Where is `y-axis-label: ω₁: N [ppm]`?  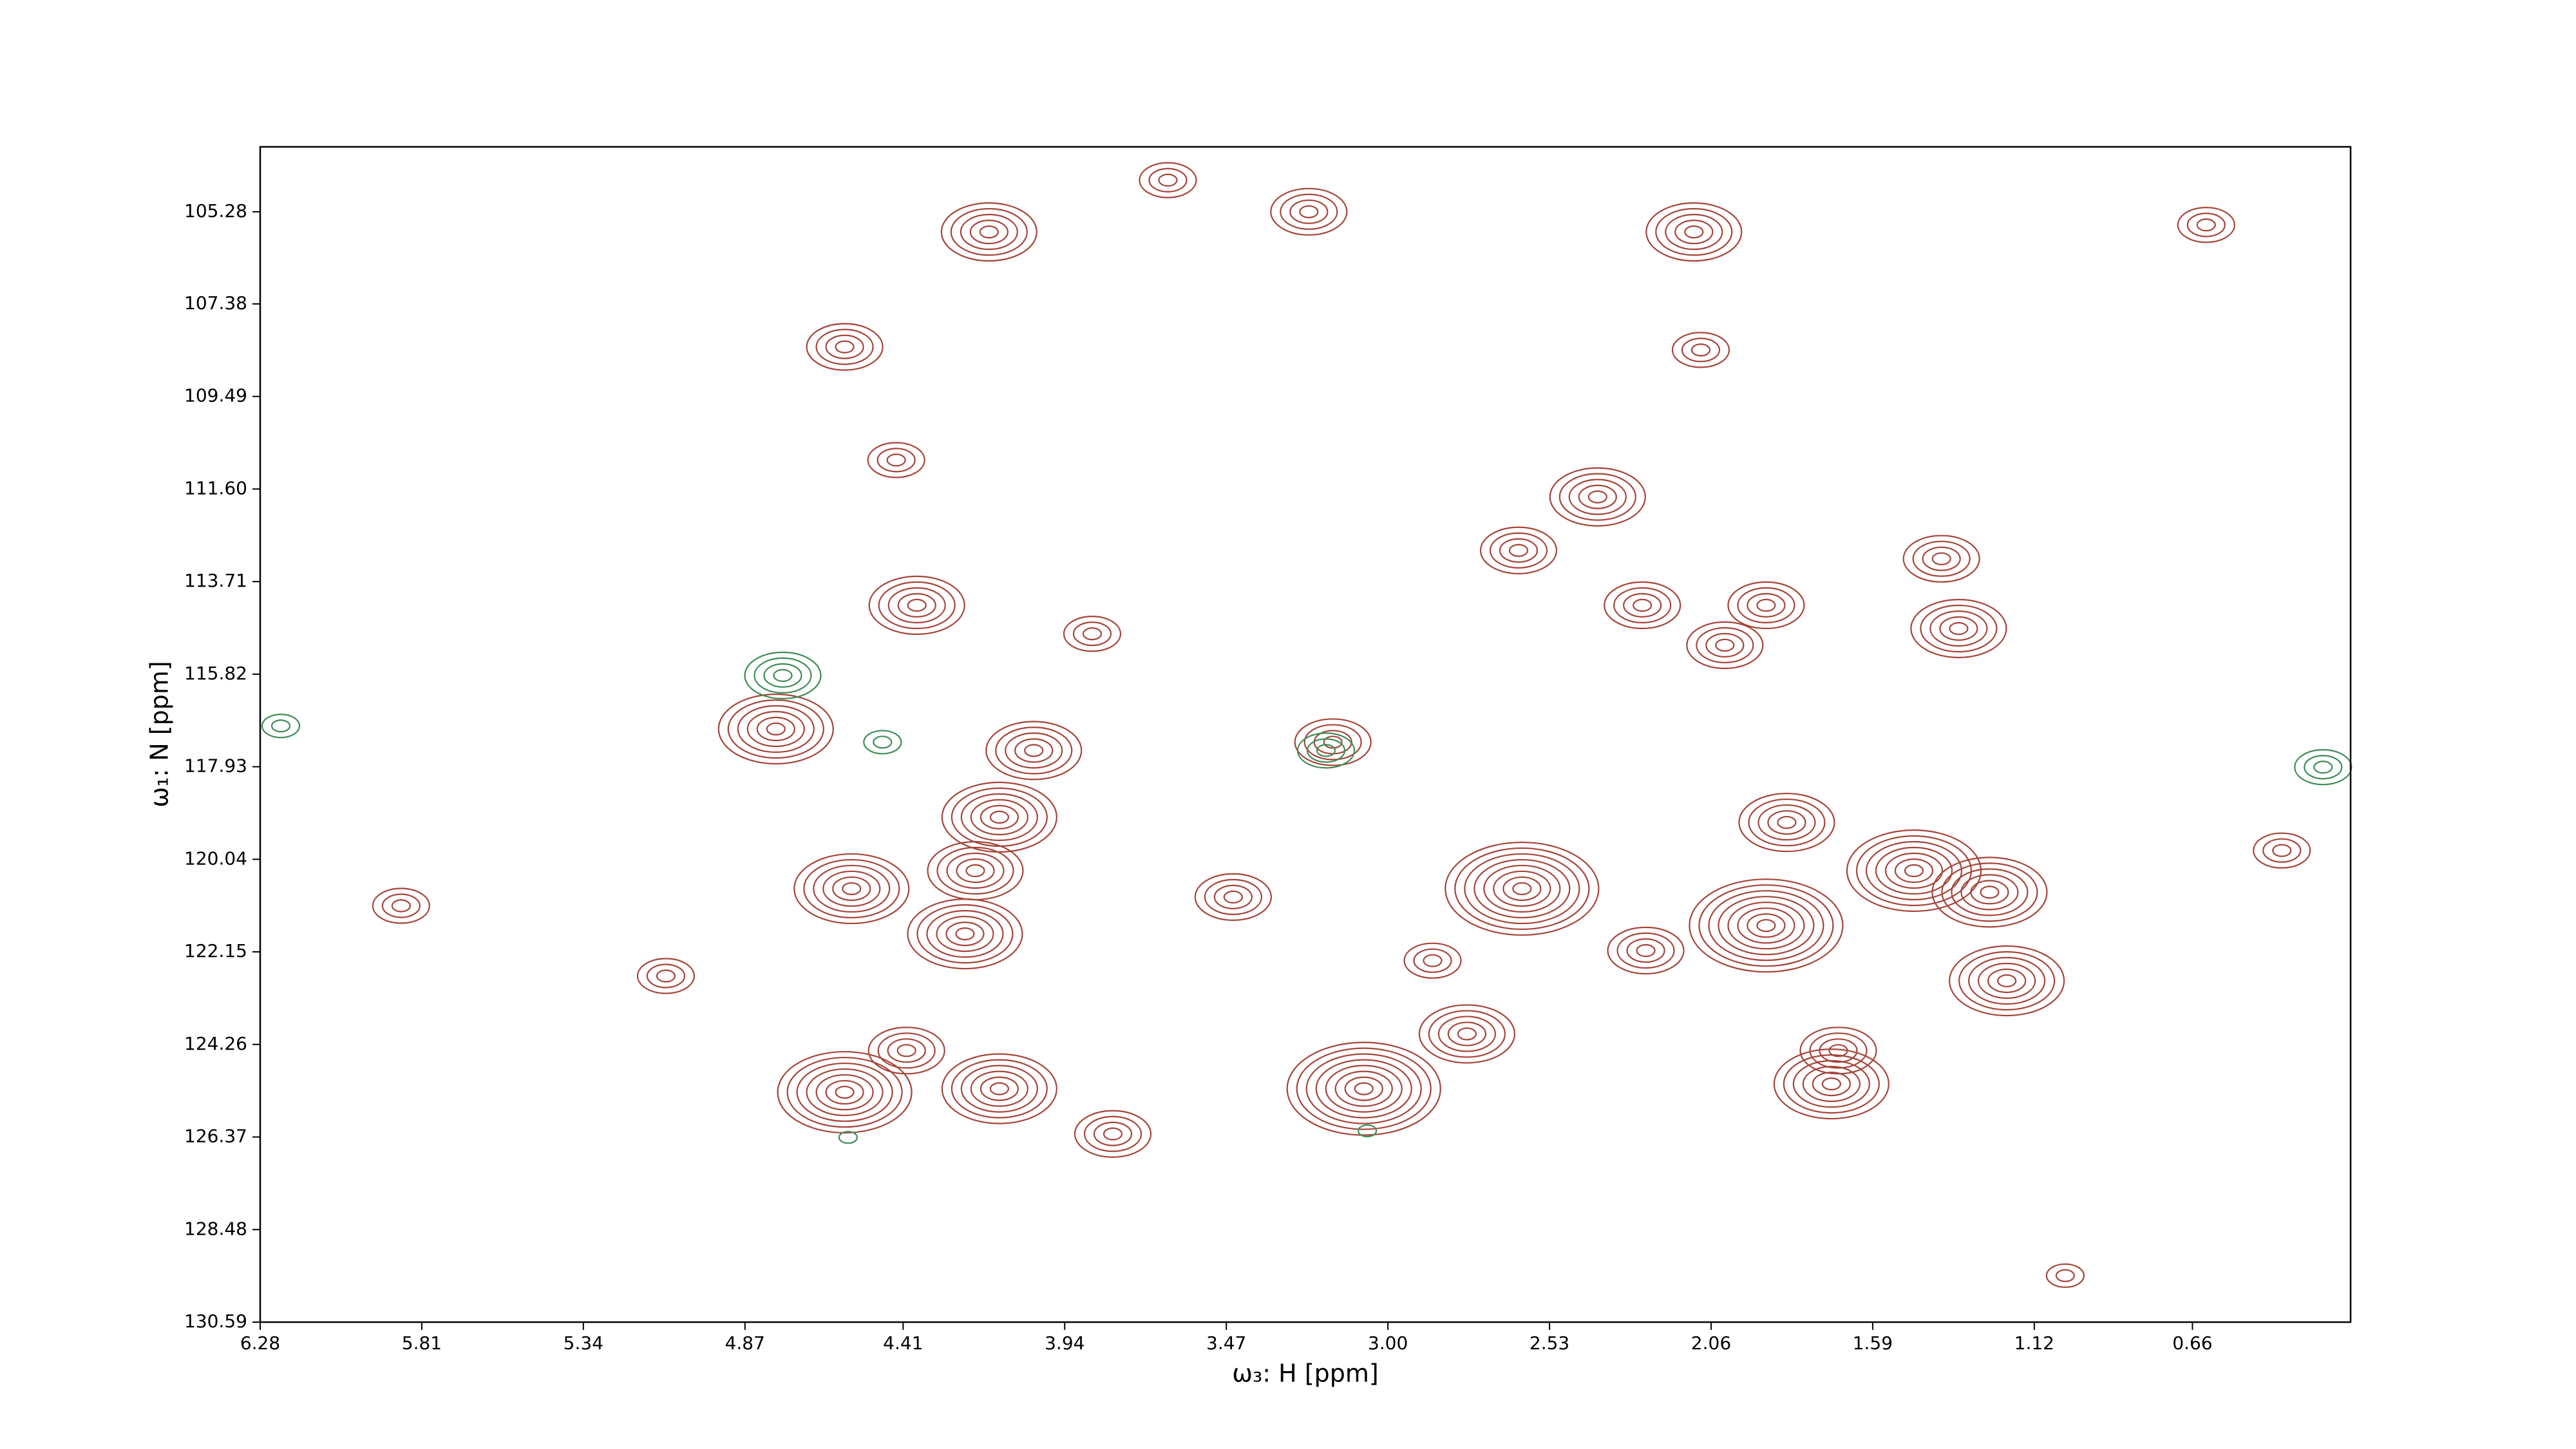 y-axis-label: ω₁: N [ppm] is located at coordinates (160, 734).